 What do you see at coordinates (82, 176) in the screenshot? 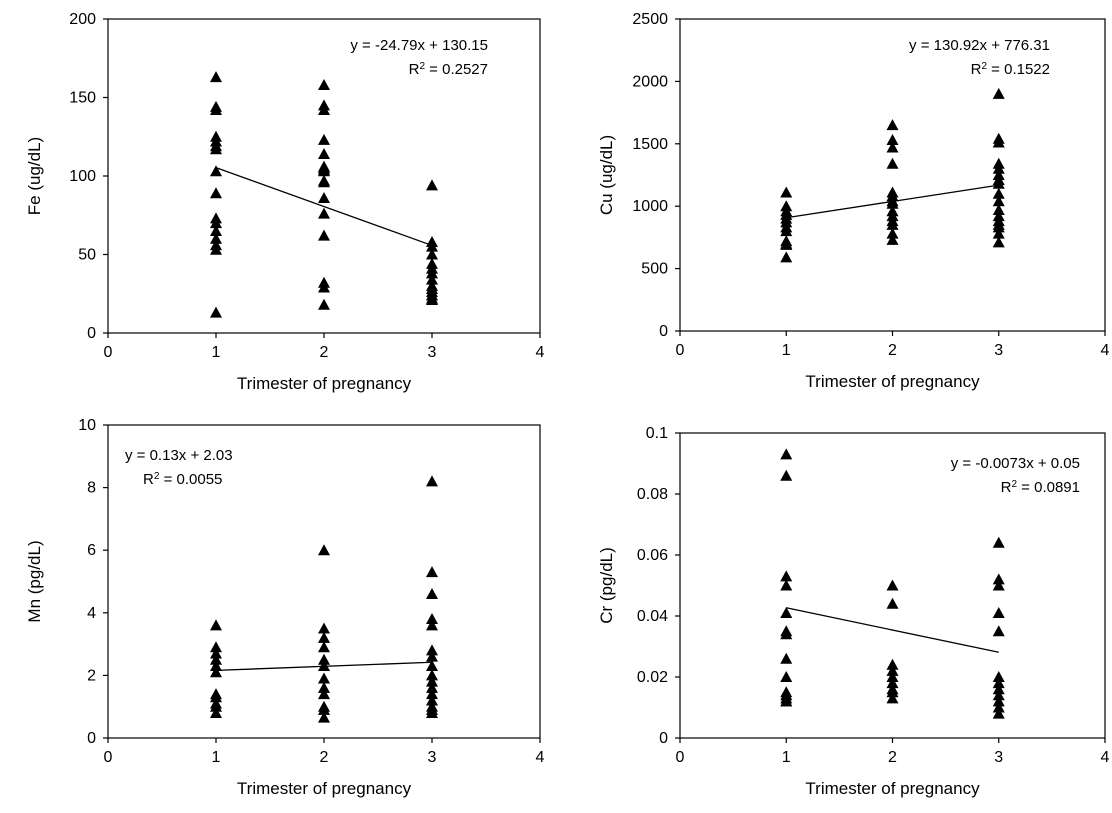
I see `y-tick-label: 100` at bounding box center [82, 176].